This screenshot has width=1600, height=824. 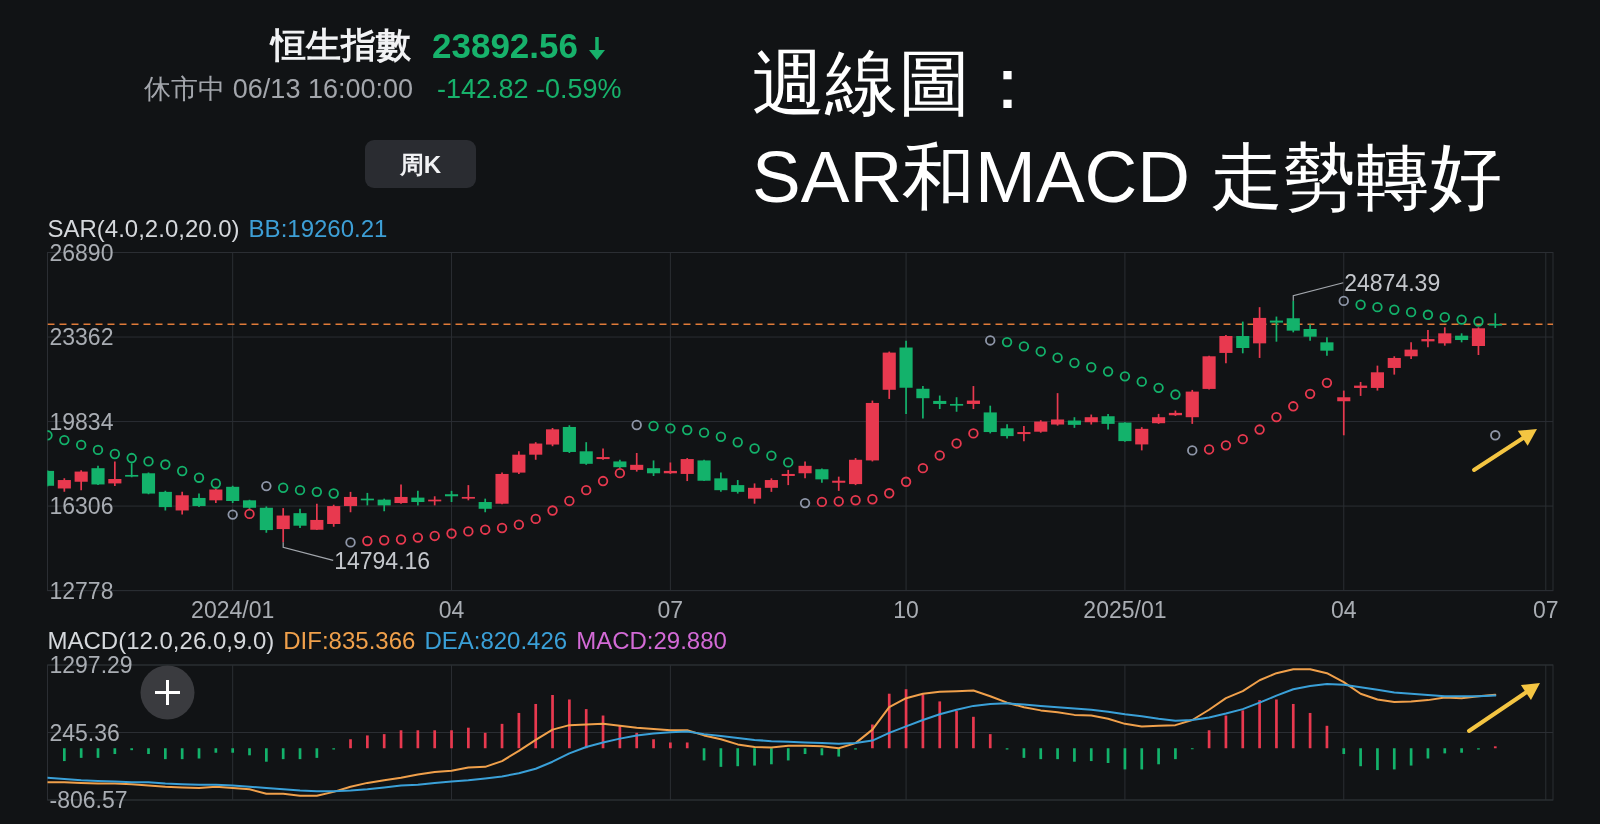 What do you see at coordinates (529, 89) in the screenshot?
I see `header-text: -142.82 -0.59%` at bounding box center [529, 89].